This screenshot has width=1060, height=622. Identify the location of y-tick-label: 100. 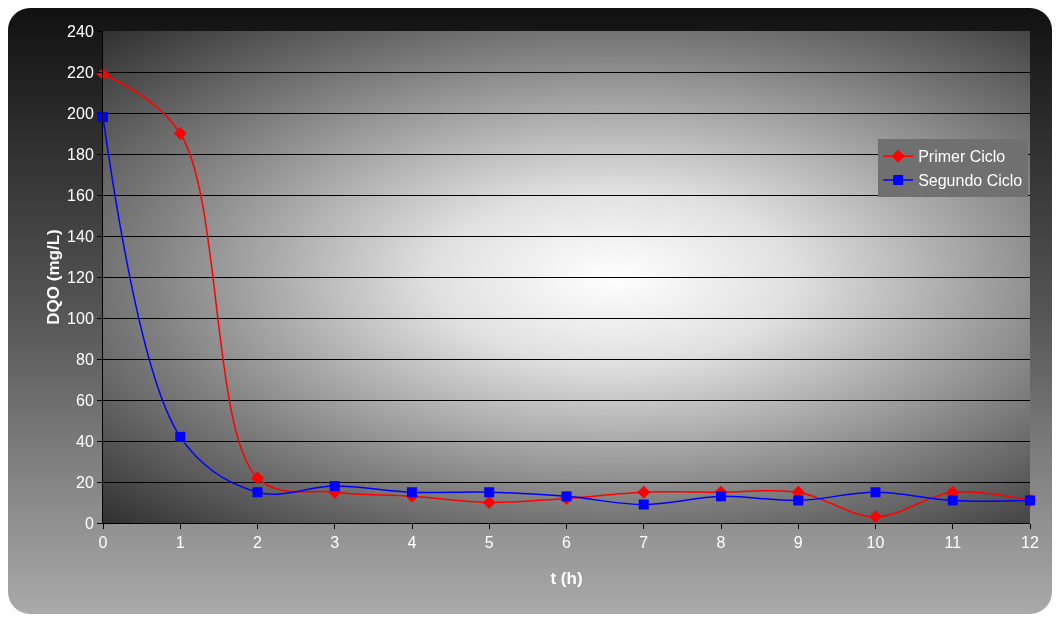
(80, 318).